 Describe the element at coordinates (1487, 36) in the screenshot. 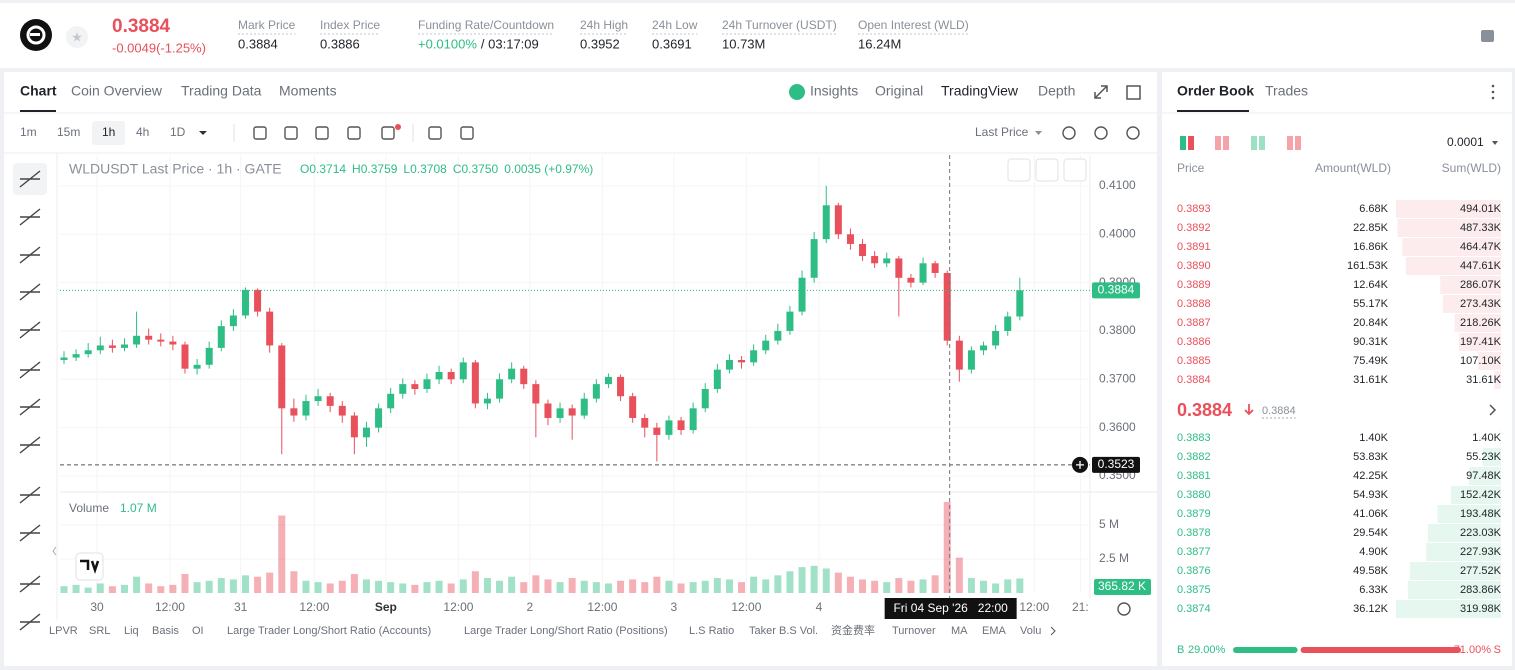

I see `notes-icon` at that location.